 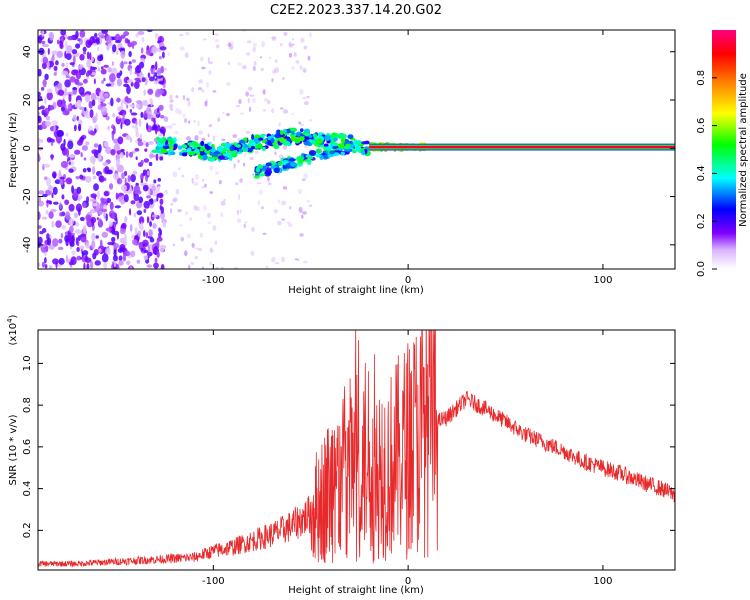 I want to click on heatmap-ytick-label: 0, so click(x=27, y=148).